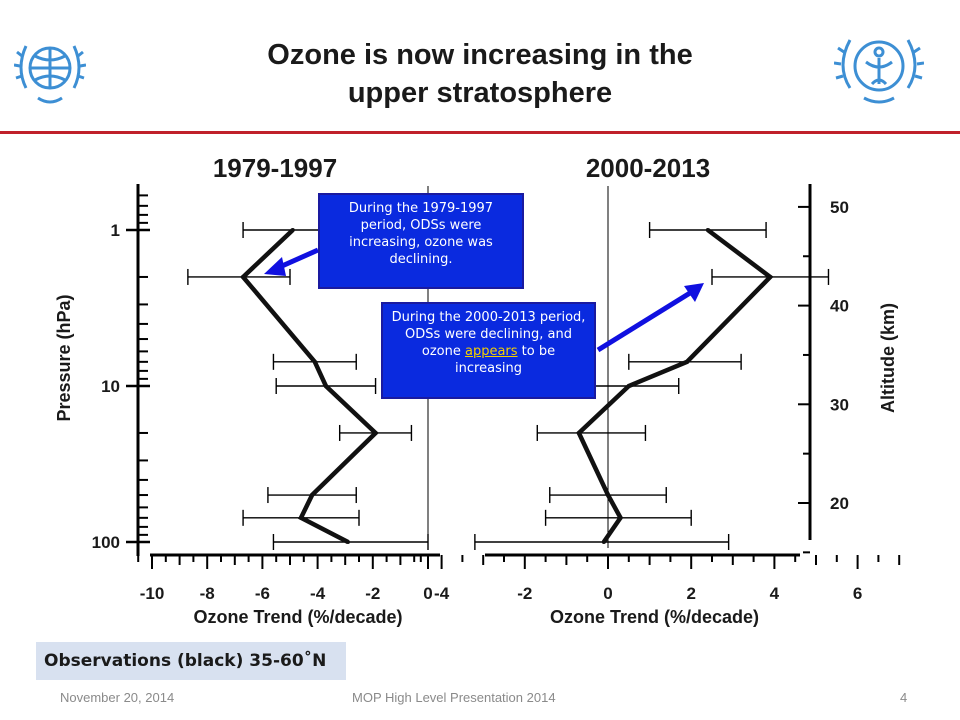 The height and width of the screenshot is (720, 960). Describe the element at coordinates (690, 593) in the screenshot. I see `x-tick-label-right: 2` at that location.